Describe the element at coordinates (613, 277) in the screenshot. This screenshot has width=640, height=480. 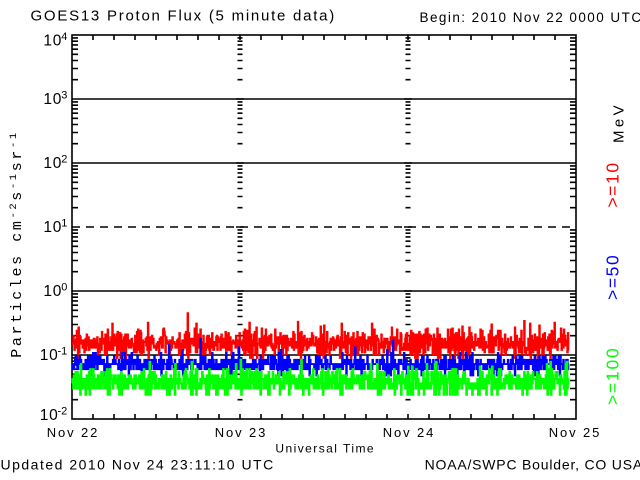
I see `svg-text: >=50` at that location.